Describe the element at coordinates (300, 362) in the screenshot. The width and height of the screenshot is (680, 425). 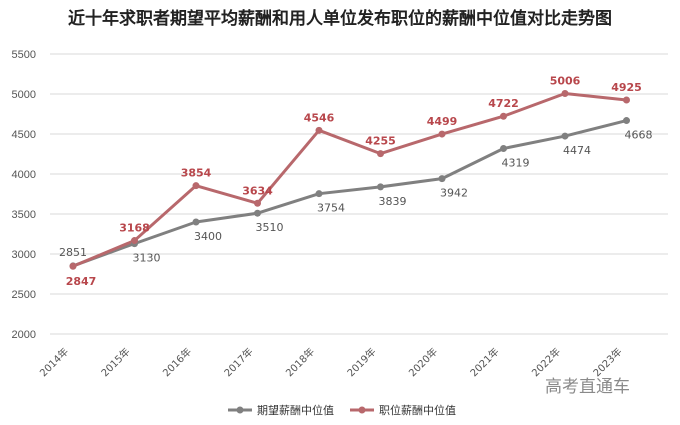
I see `x-tick-label: 2018年` at that location.